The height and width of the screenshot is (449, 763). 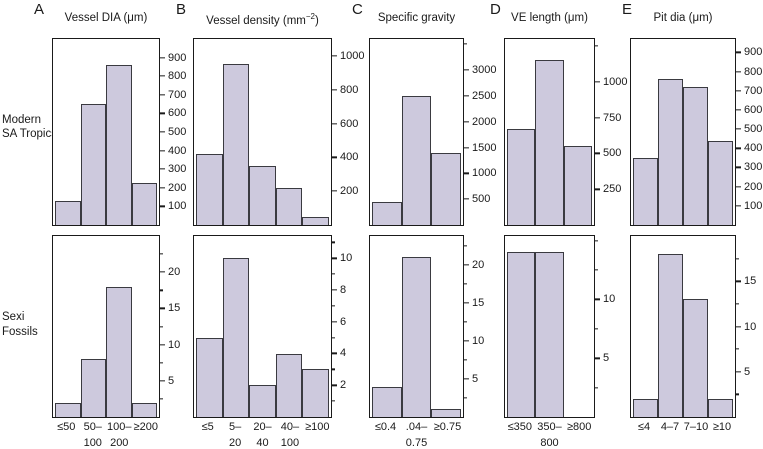 What do you see at coordinates (177, 76) in the screenshot?
I see `y-axis-tick-label: 800` at bounding box center [177, 76].